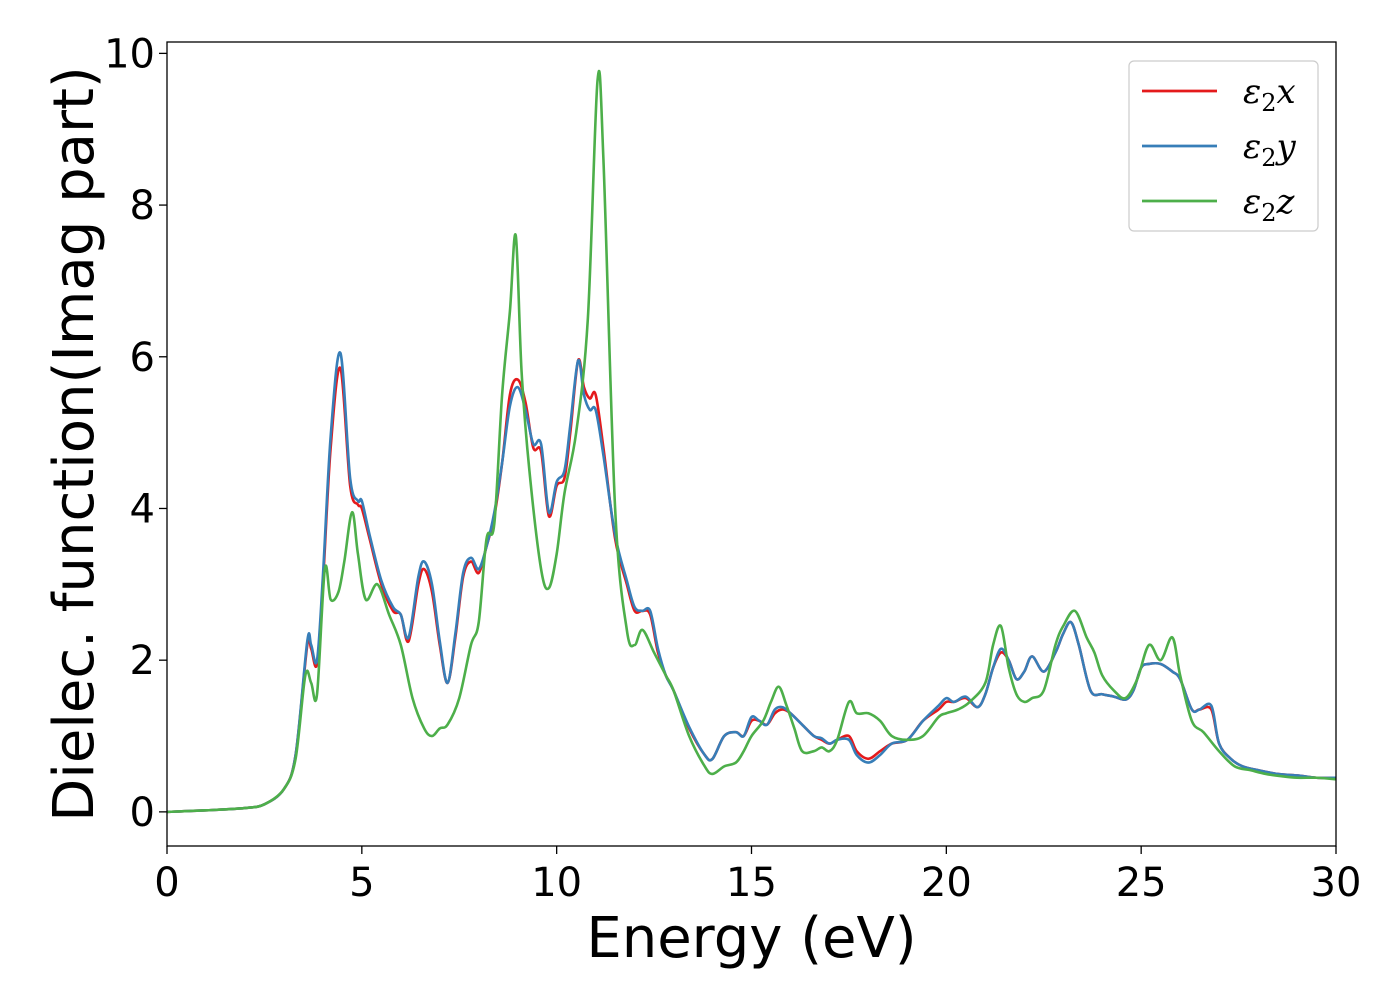 The image size is (1400, 1000). I want to click on legend-label-z: ε2z, so click(1269, 204).